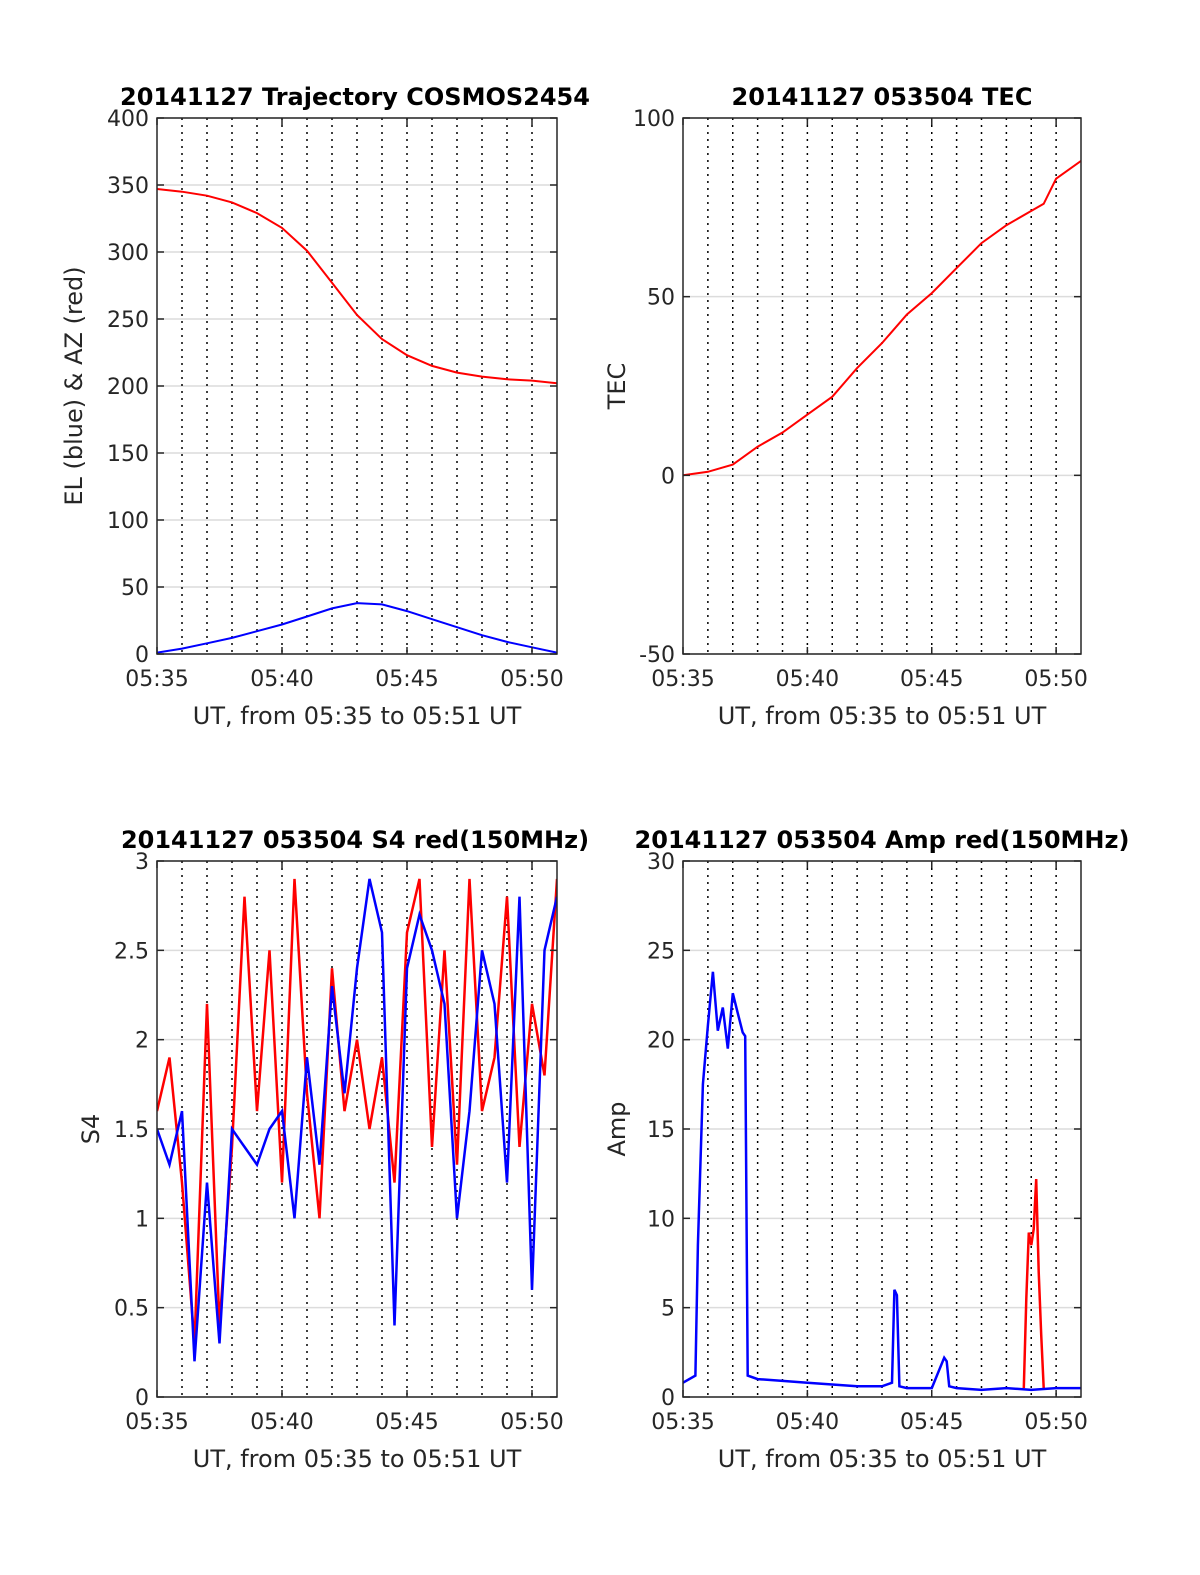 The image size is (1200, 1575). I want to click on axes-box, so click(882, 386).